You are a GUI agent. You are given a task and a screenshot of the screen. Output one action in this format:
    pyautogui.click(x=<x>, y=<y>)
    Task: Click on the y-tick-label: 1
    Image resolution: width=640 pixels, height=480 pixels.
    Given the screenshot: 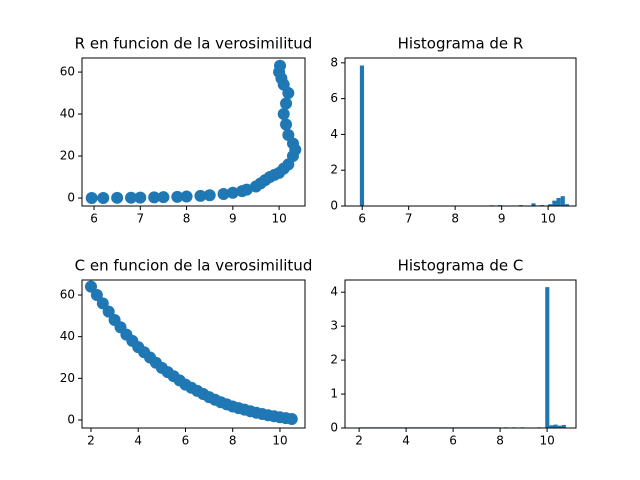 What is the action you would take?
    pyautogui.click(x=334, y=394)
    